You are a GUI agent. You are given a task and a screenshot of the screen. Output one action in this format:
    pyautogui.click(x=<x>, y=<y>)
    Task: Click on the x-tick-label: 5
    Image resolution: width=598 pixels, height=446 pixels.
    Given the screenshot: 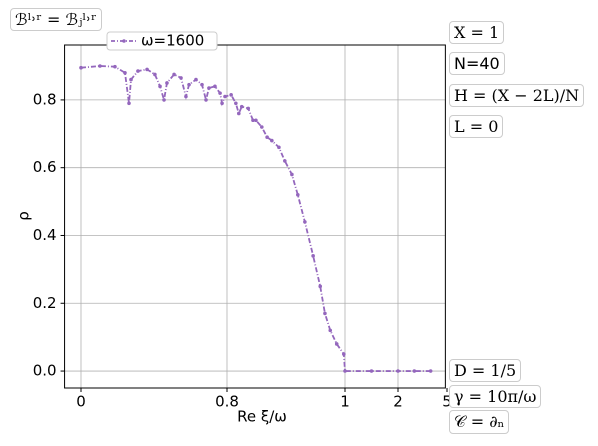 What is the action you would take?
    pyautogui.click(x=447, y=402)
    